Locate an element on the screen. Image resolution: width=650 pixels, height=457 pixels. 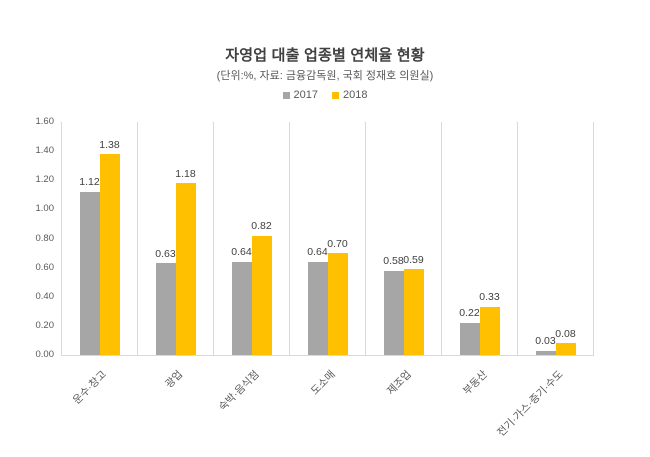
category-column: 0.64 0.82 숙박·음식점 is located at coordinates (252, 268).